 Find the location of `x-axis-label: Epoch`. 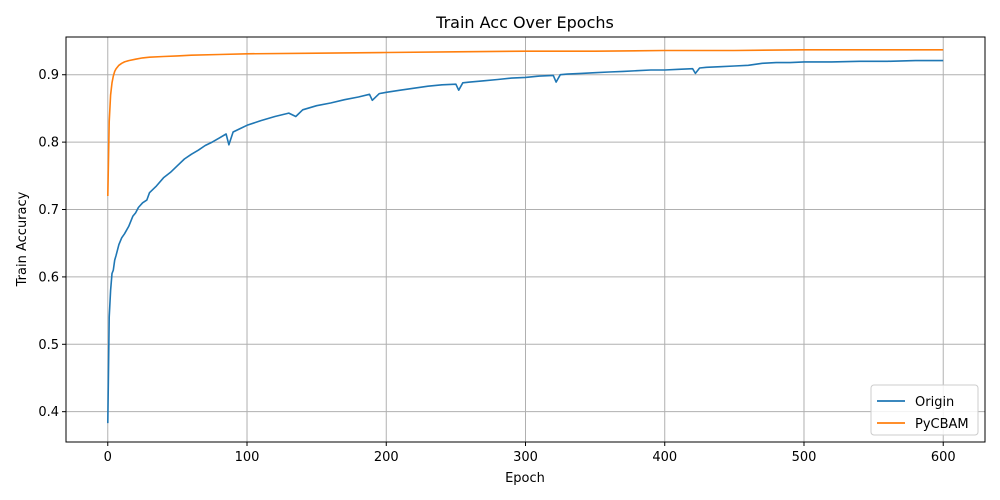

x-axis-label: Epoch is located at coordinates (525, 478).